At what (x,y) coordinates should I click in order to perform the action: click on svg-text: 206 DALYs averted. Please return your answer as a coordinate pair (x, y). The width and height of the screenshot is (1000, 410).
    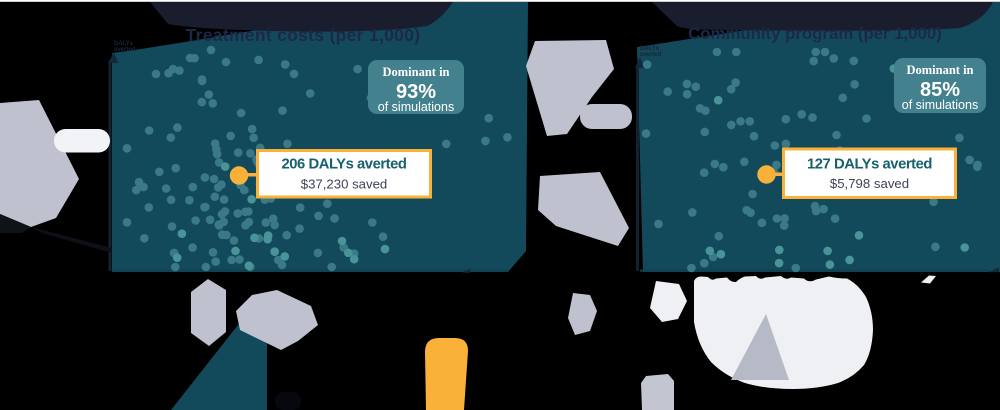
    Looking at the image, I should click on (343, 165).